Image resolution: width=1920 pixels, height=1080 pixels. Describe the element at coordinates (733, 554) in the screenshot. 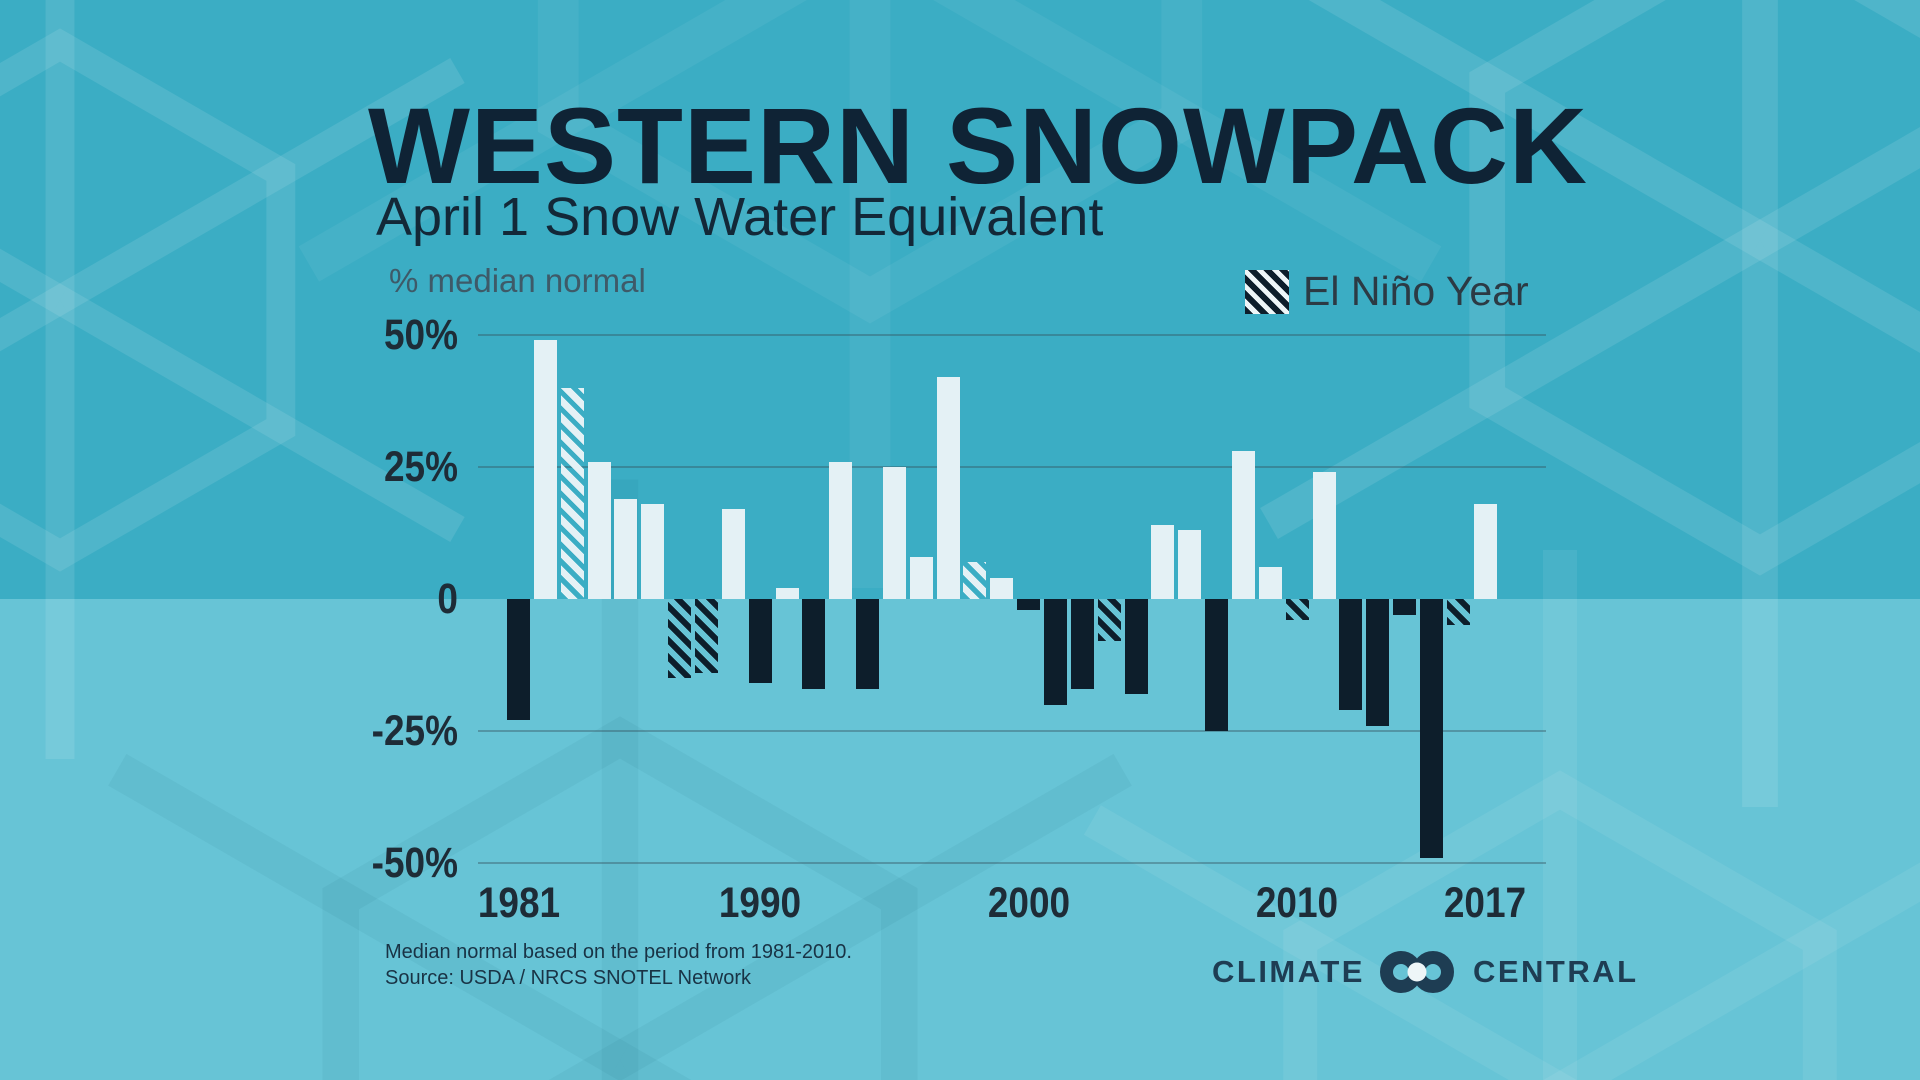

I see `bar-1989` at that location.